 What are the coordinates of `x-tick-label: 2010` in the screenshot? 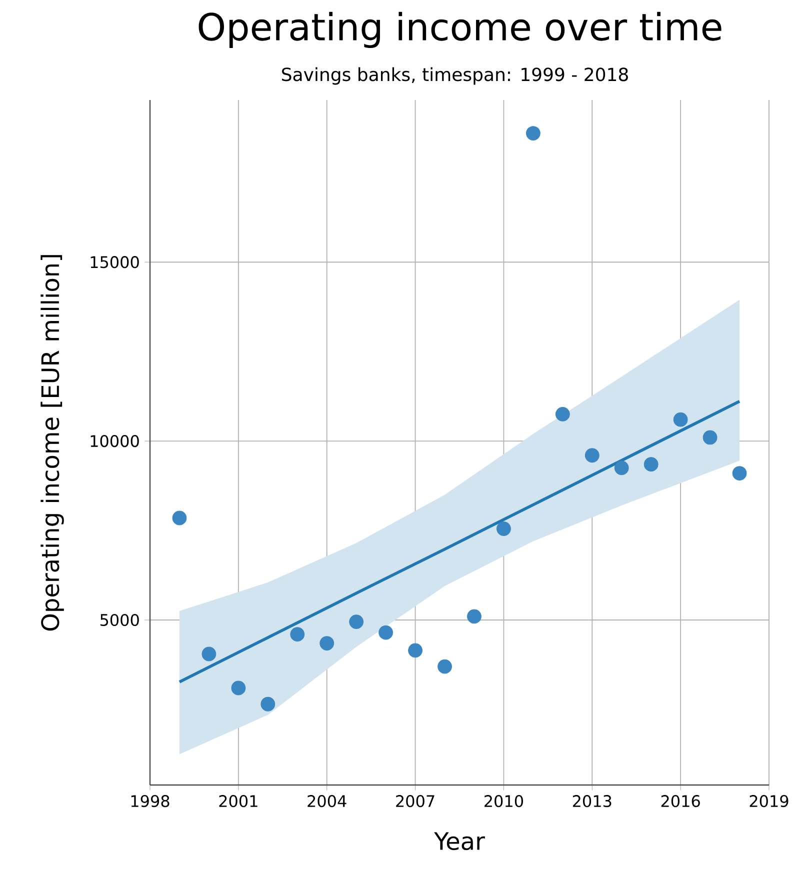 It's located at (503, 801).